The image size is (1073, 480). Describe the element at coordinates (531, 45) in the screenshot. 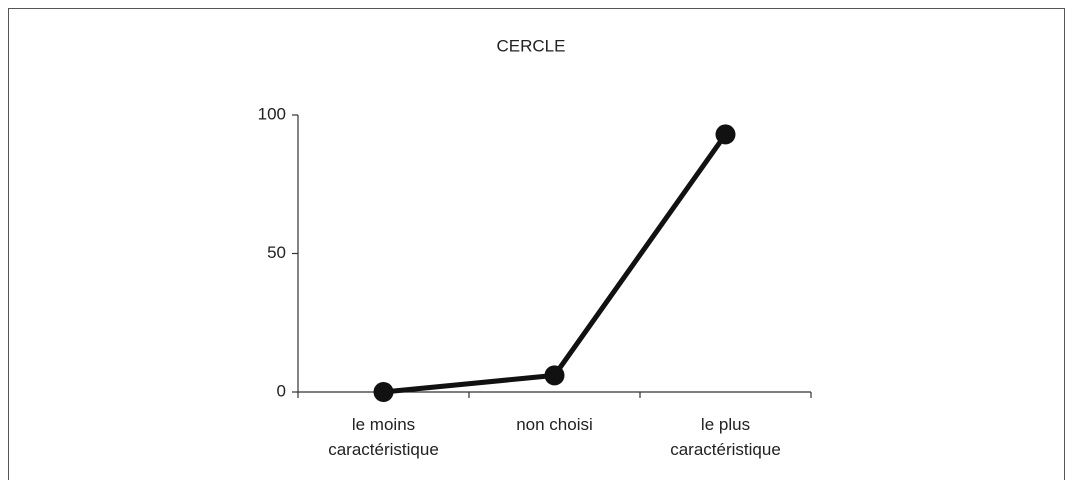

I see `chart-title: CERCLE` at that location.